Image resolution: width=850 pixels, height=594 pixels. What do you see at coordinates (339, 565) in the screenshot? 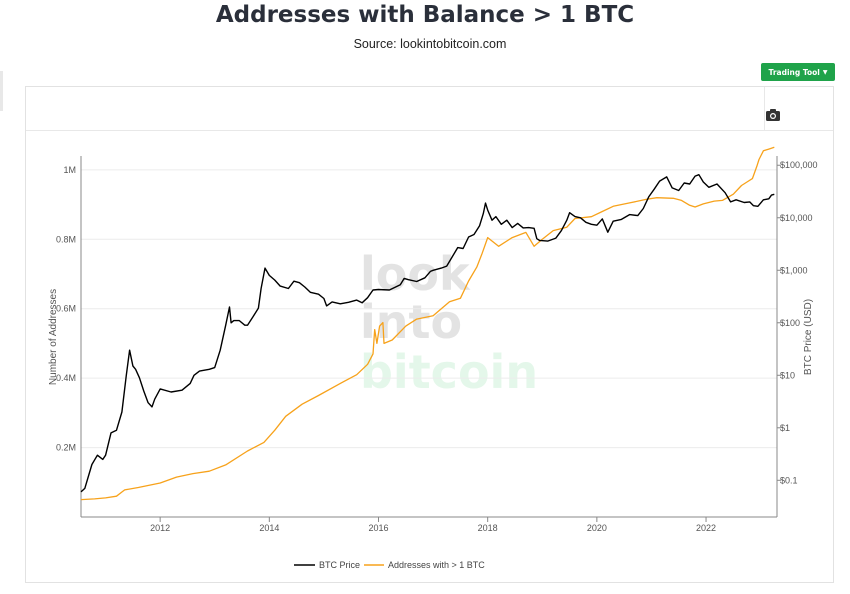
I see `legend-label-btc-price: BTC Price` at bounding box center [339, 565].